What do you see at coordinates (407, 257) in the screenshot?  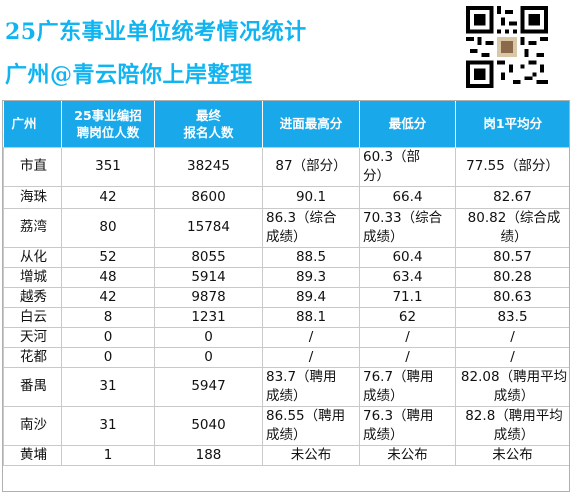 I see `cell-min-score: 60.4` at bounding box center [407, 257].